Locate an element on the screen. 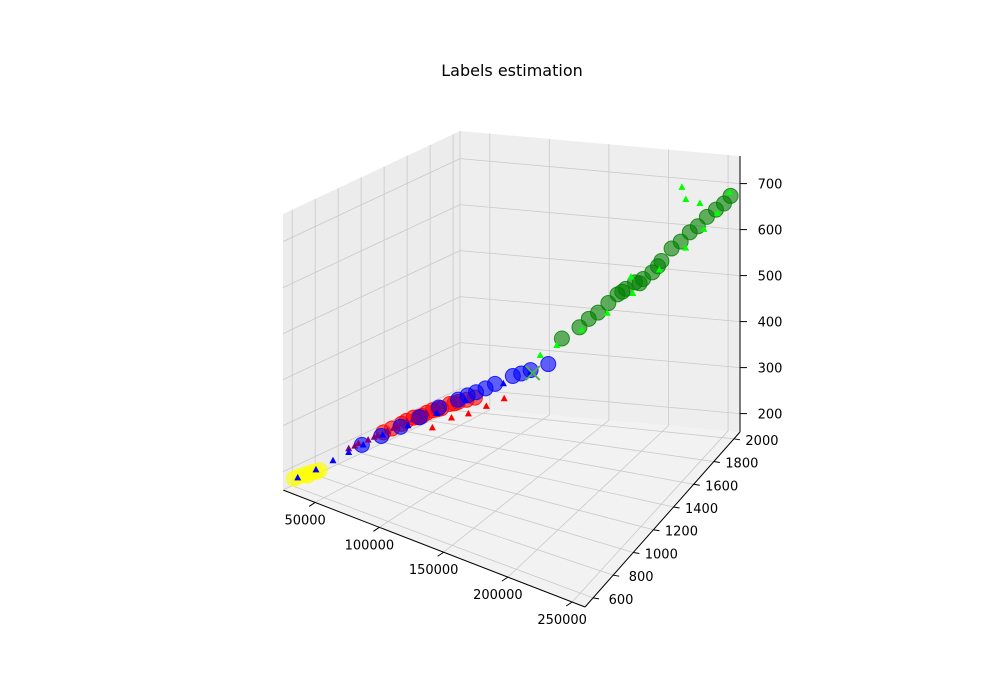 This screenshot has width=1000, height=700. y-tick-label: 2000 is located at coordinates (761, 441).